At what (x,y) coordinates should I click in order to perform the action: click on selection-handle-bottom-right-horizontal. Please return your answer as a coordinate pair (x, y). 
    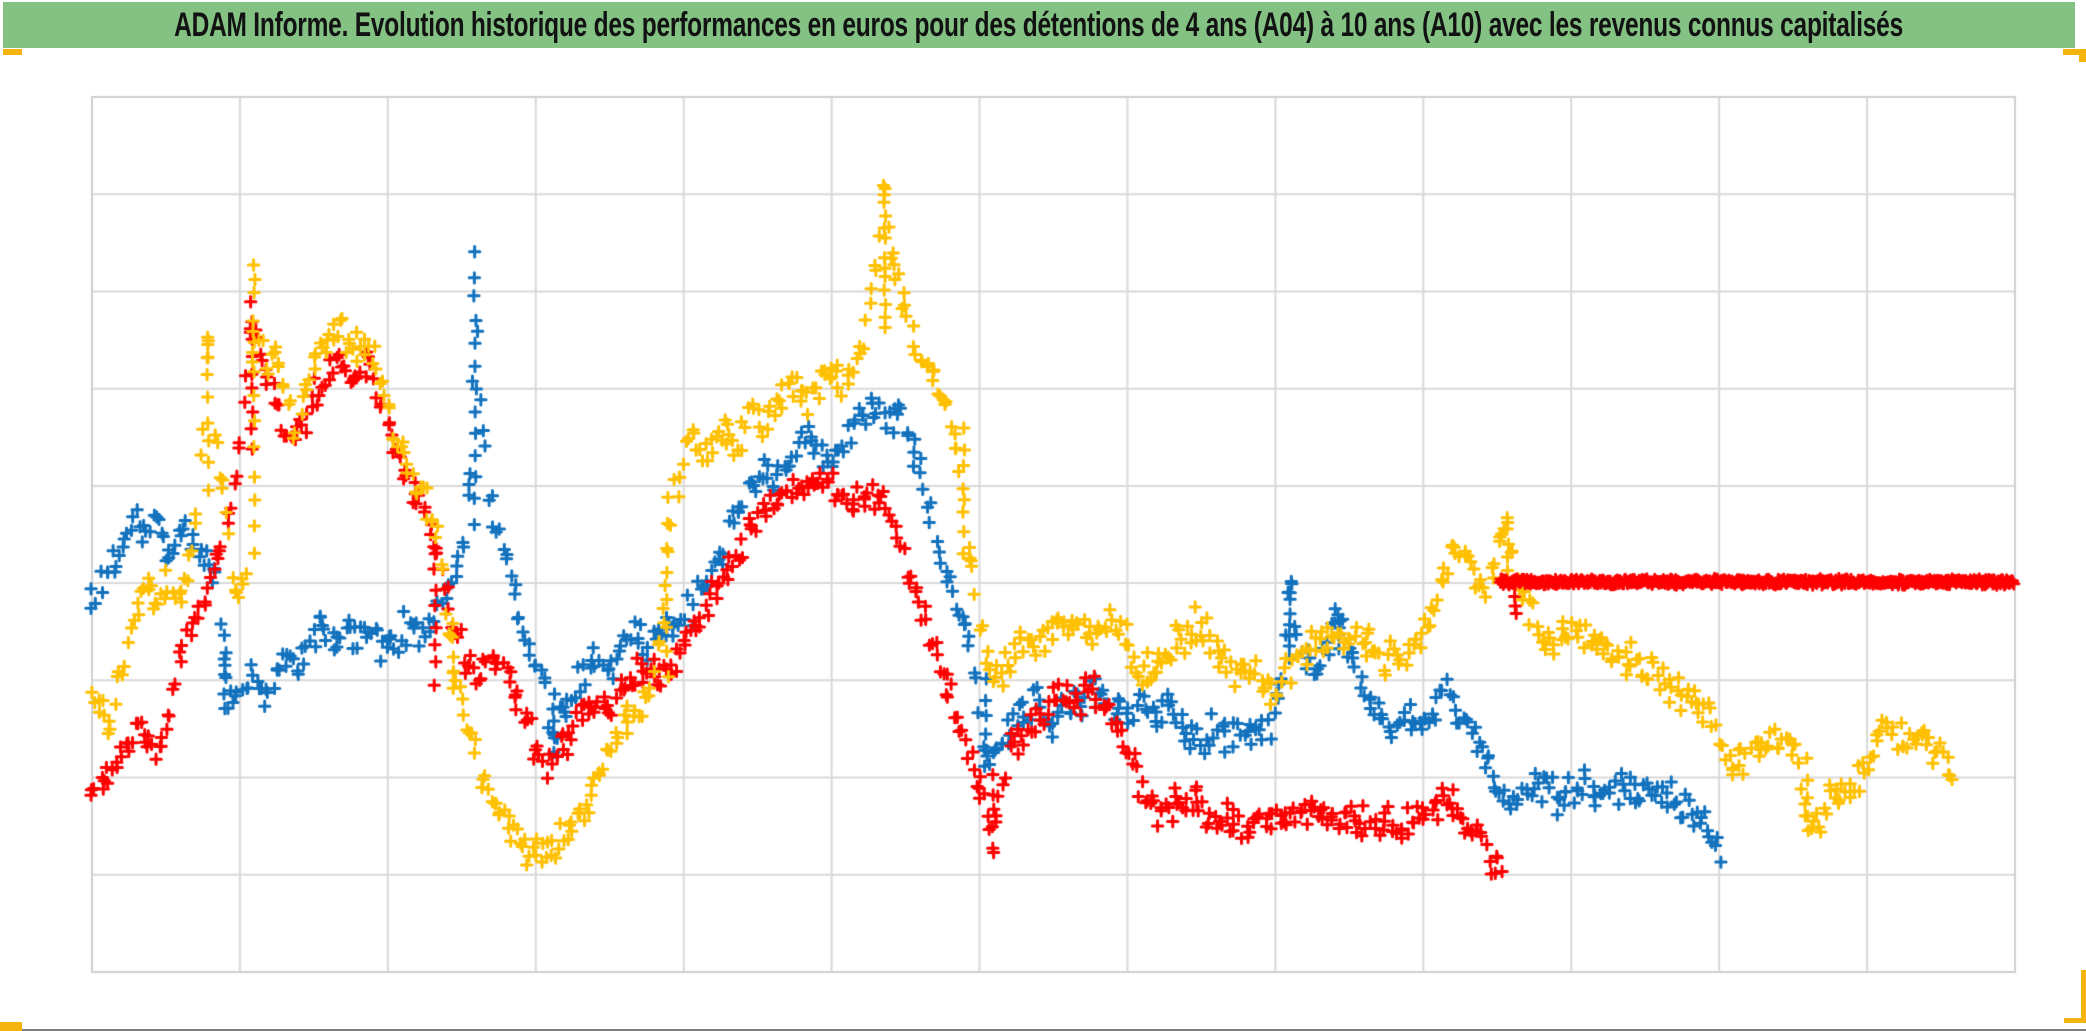
    Looking at the image, I should click on (2075, 1020).